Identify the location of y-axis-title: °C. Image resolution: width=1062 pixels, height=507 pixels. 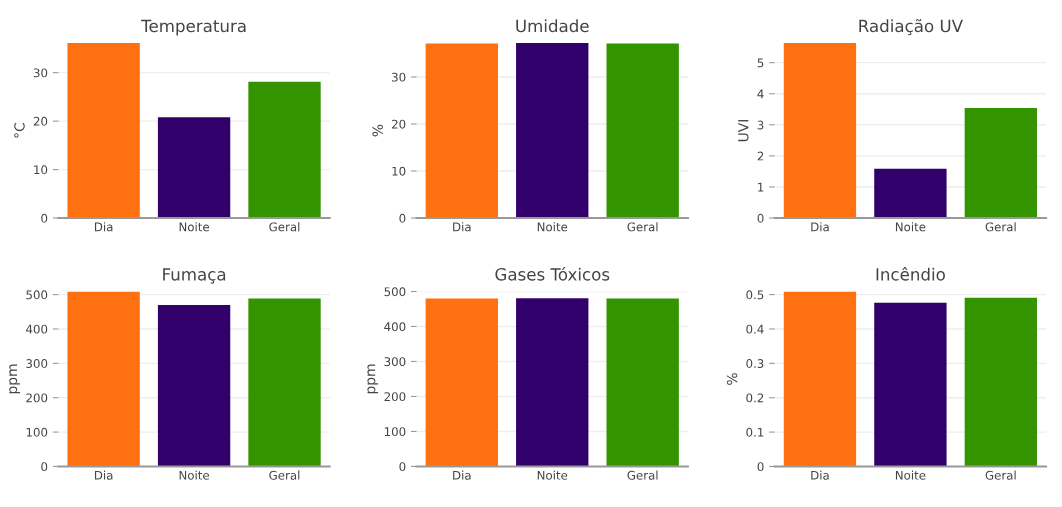
(19, 130).